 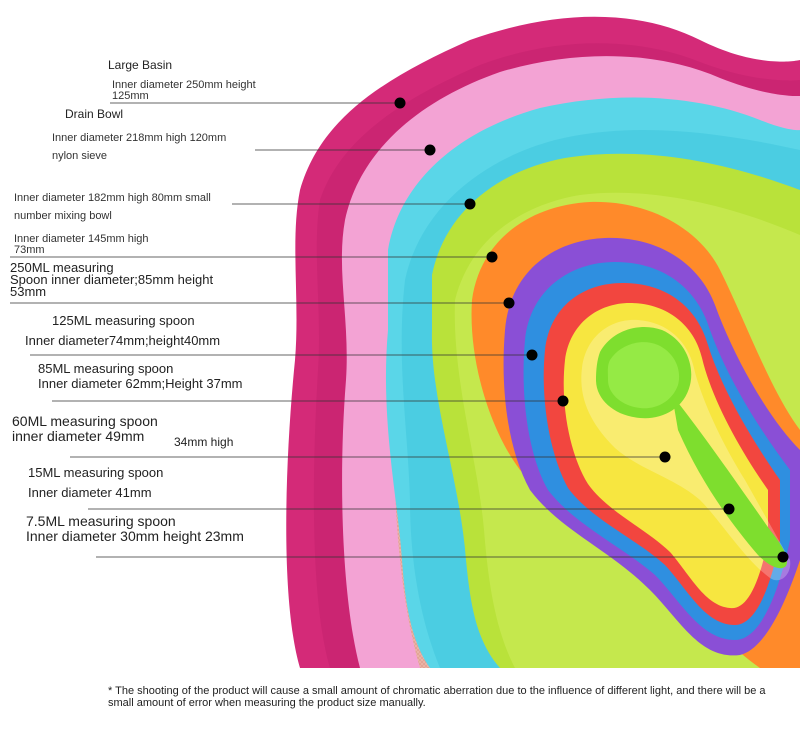 I want to click on drain-bowl-note: nylon sieve, so click(x=80, y=156).